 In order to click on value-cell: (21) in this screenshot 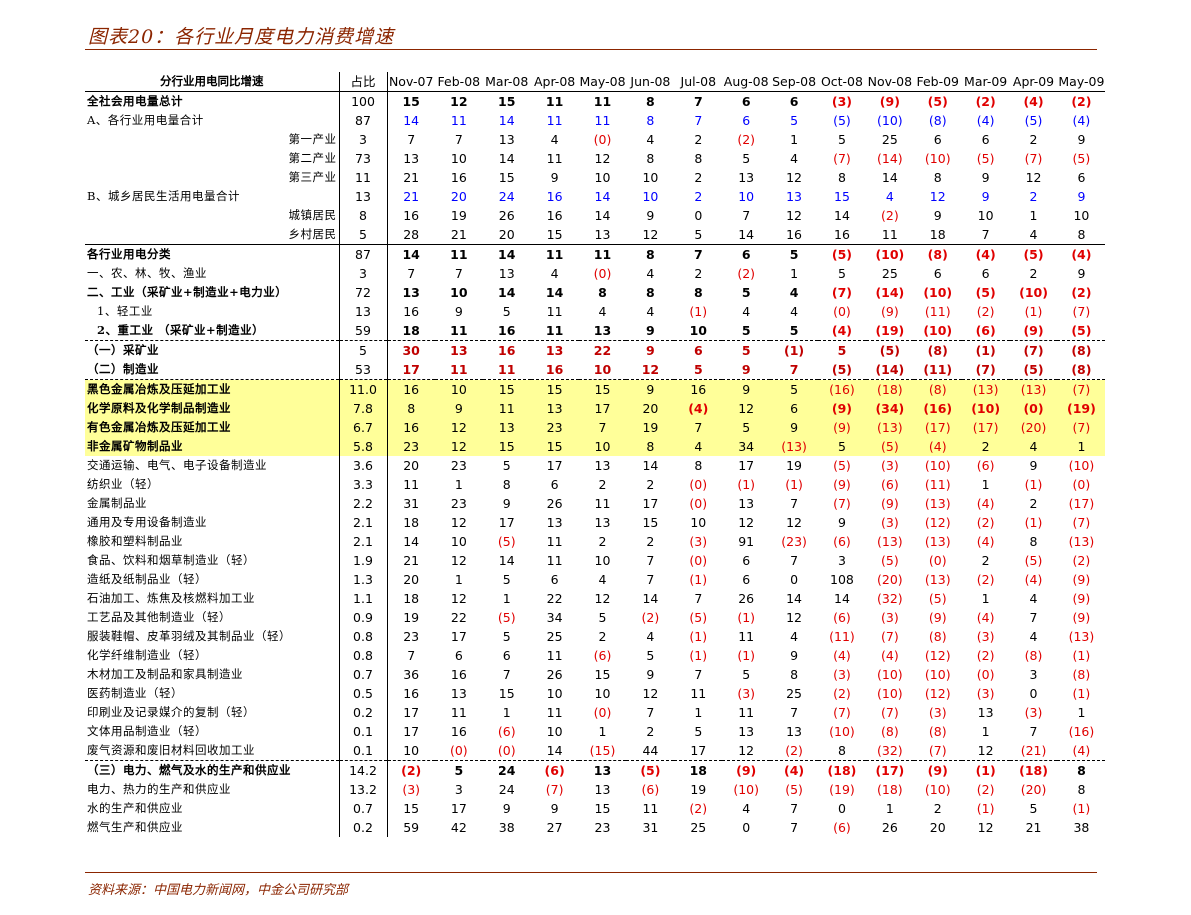, I will do `click(1033, 750)`.